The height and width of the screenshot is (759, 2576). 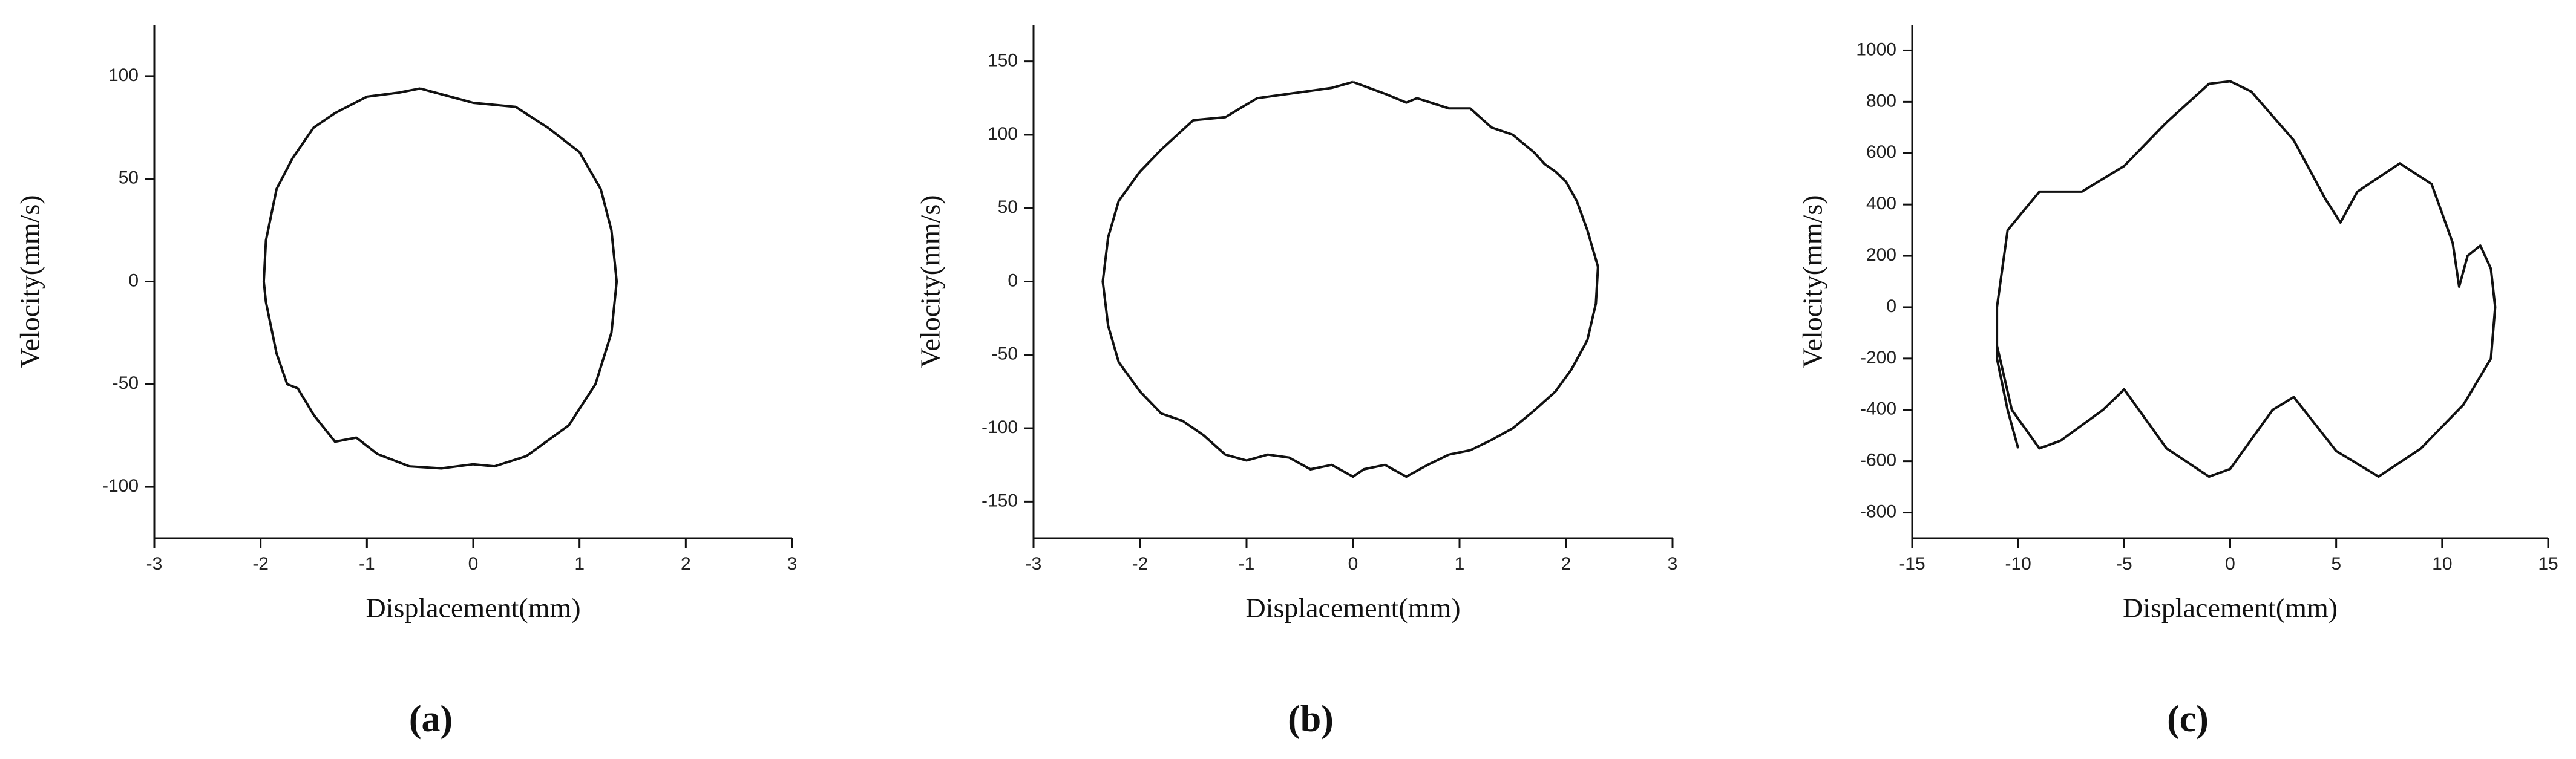 What do you see at coordinates (1311, 719) in the screenshot?
I see `panel-label: (b)` at bounding box center [1311, 719].